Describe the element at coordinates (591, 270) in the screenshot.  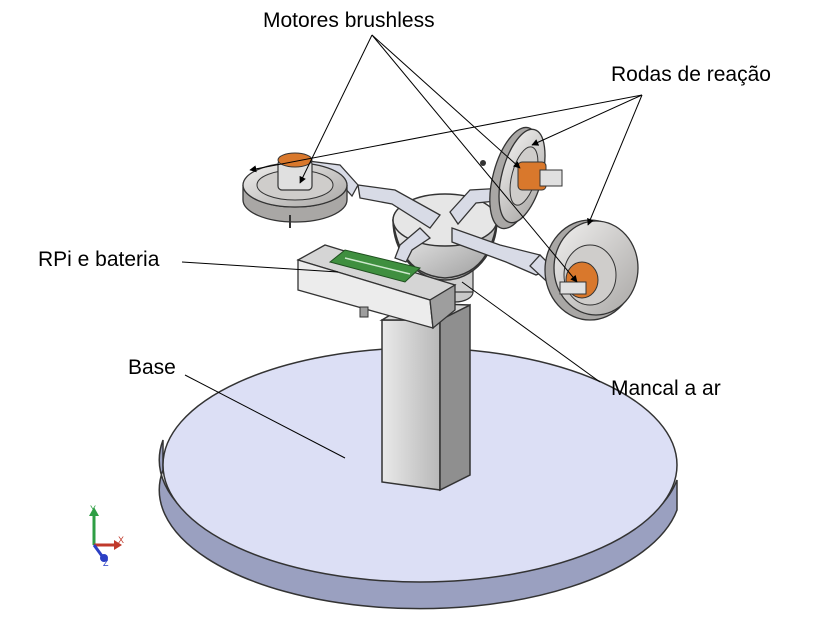
I see `reaction-wheel-bottom-right` at that location.